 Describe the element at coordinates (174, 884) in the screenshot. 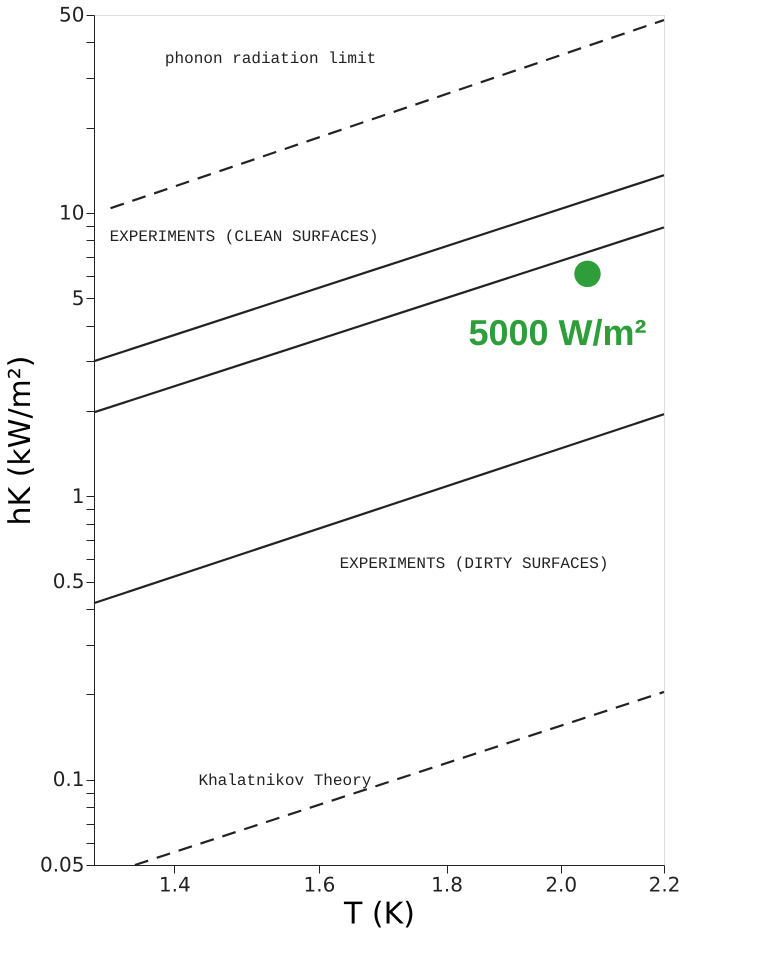

I see `x-tick-label: 1.4` at that location.